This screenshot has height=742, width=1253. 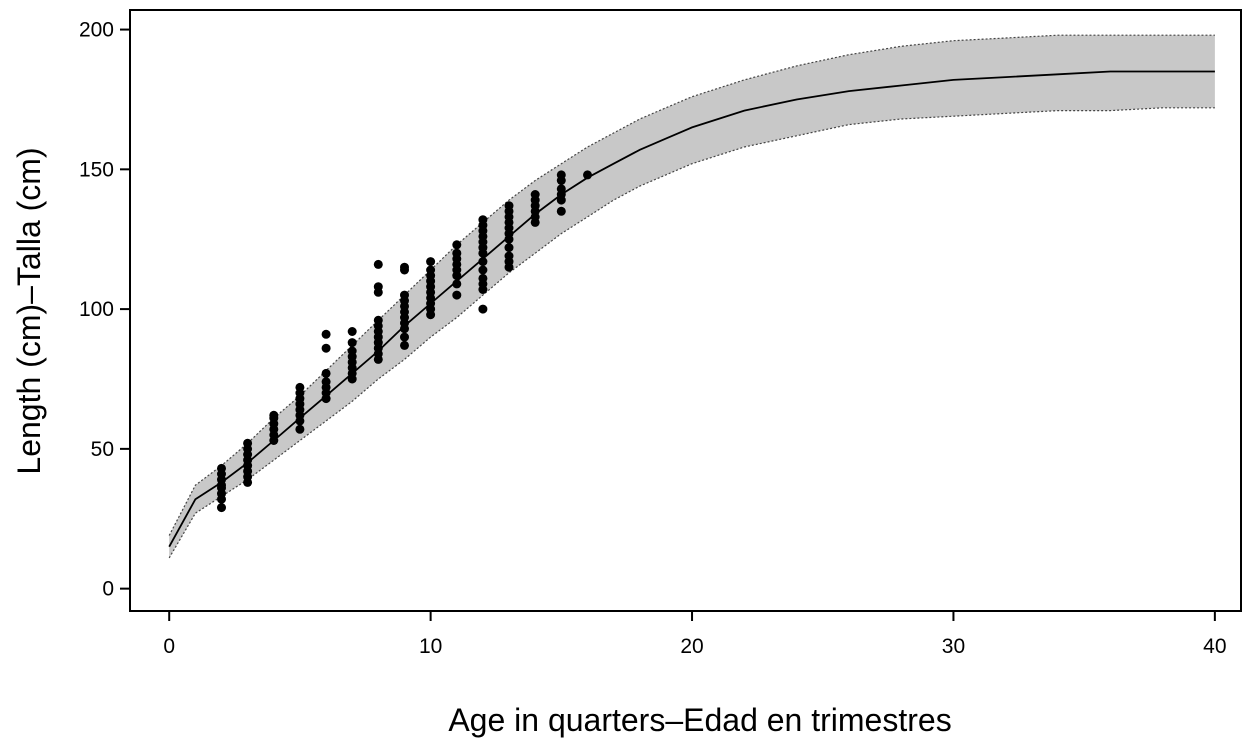 I want to click on y-tick-label: 0, so click(x=108, y=589).